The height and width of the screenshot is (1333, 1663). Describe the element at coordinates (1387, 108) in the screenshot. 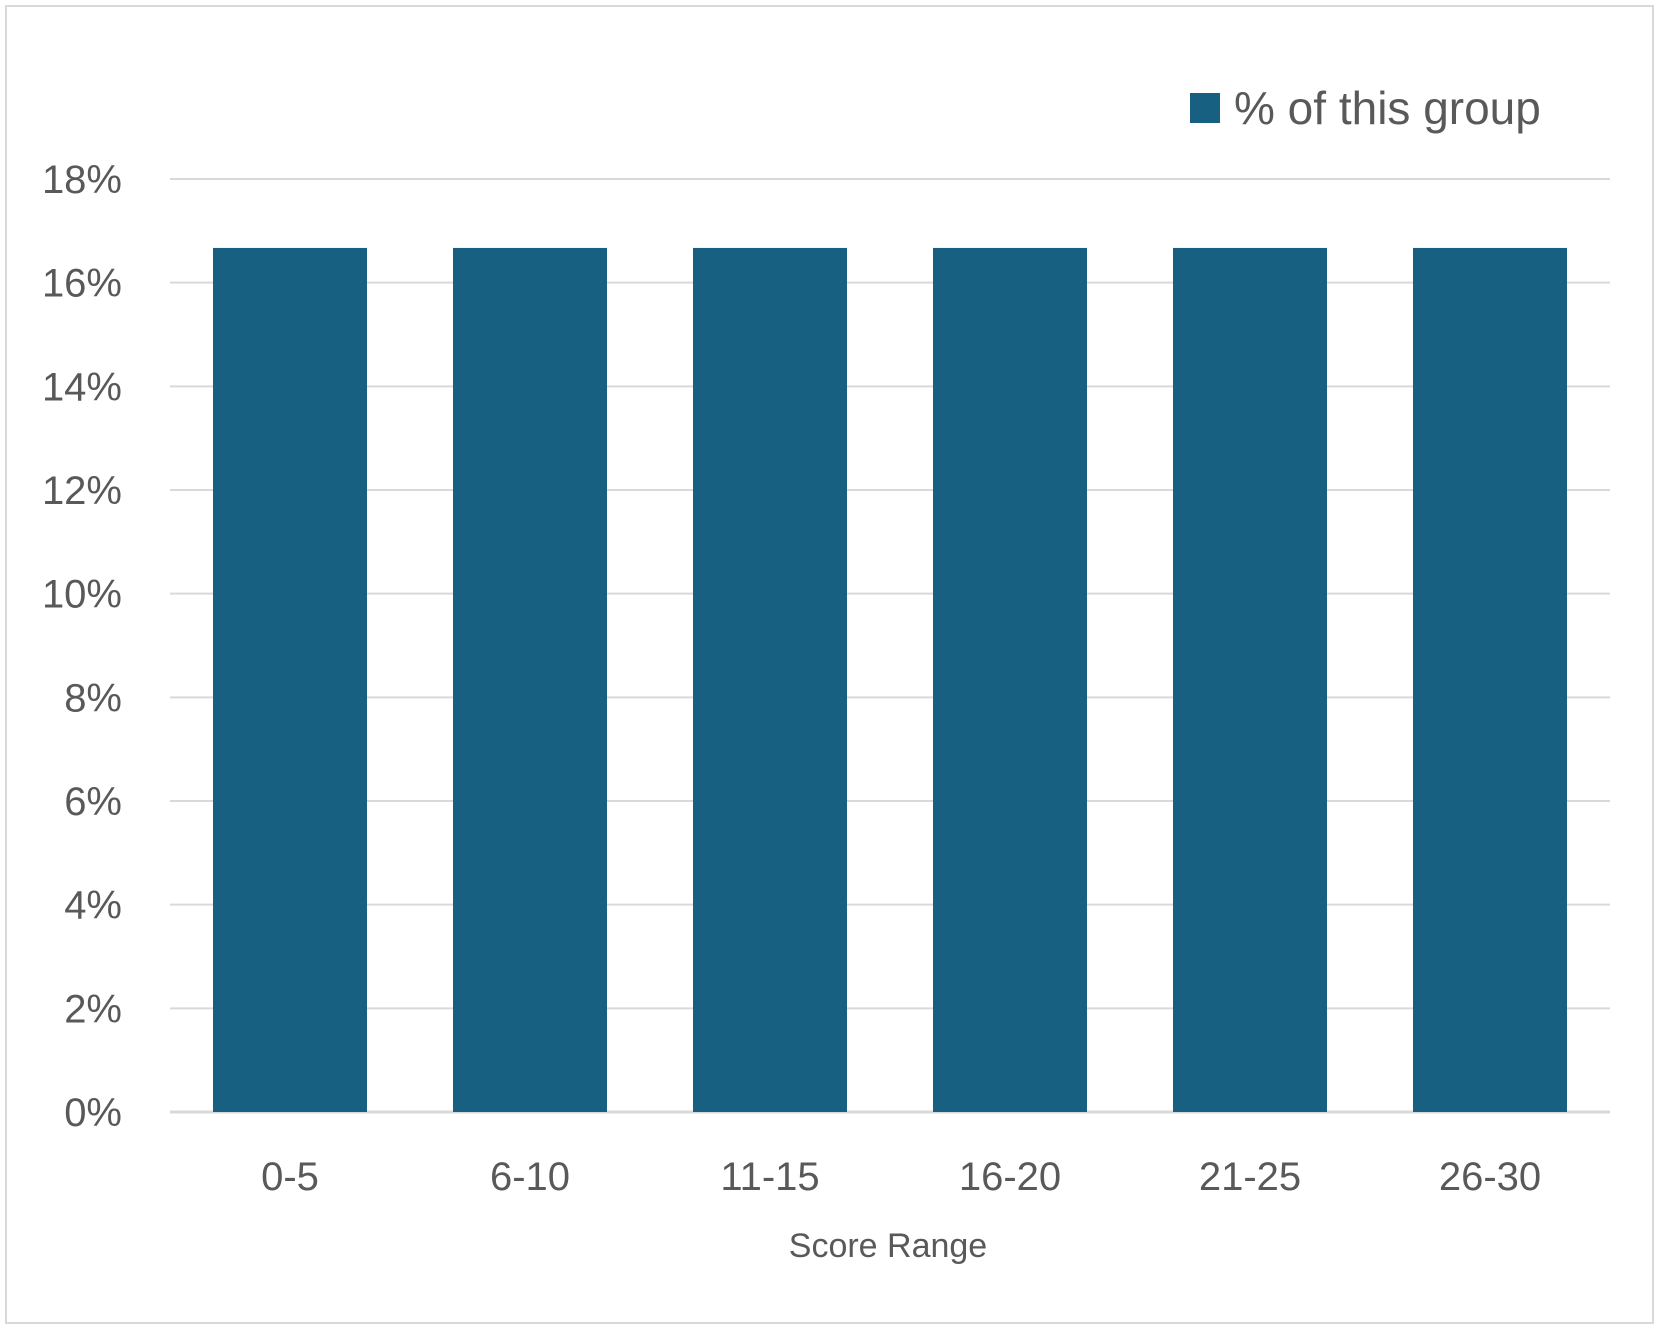

I see `legend-label: % of this group` at that location.